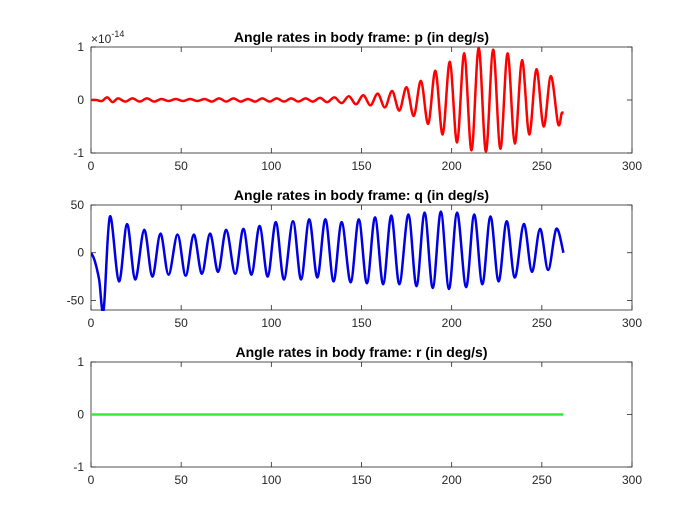 This screenshot has height=530, width=700. I want to click on y-exponent-power: -14, so click(117, 34).